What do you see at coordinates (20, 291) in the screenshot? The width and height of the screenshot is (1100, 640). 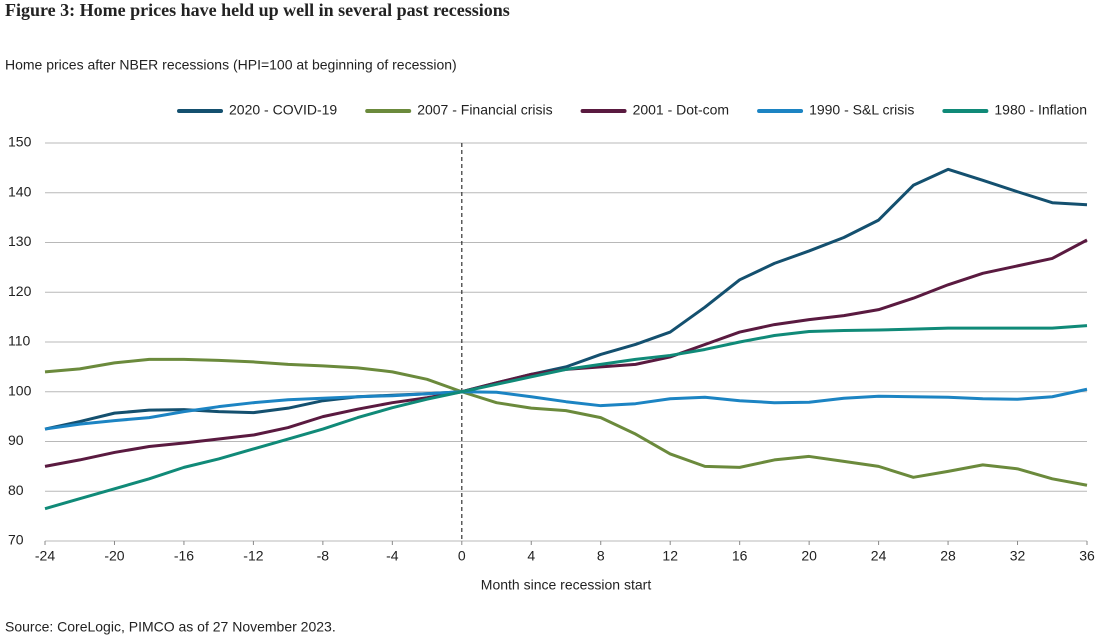 I see `y-tick-label: 120` at bounding box center [20, 291].